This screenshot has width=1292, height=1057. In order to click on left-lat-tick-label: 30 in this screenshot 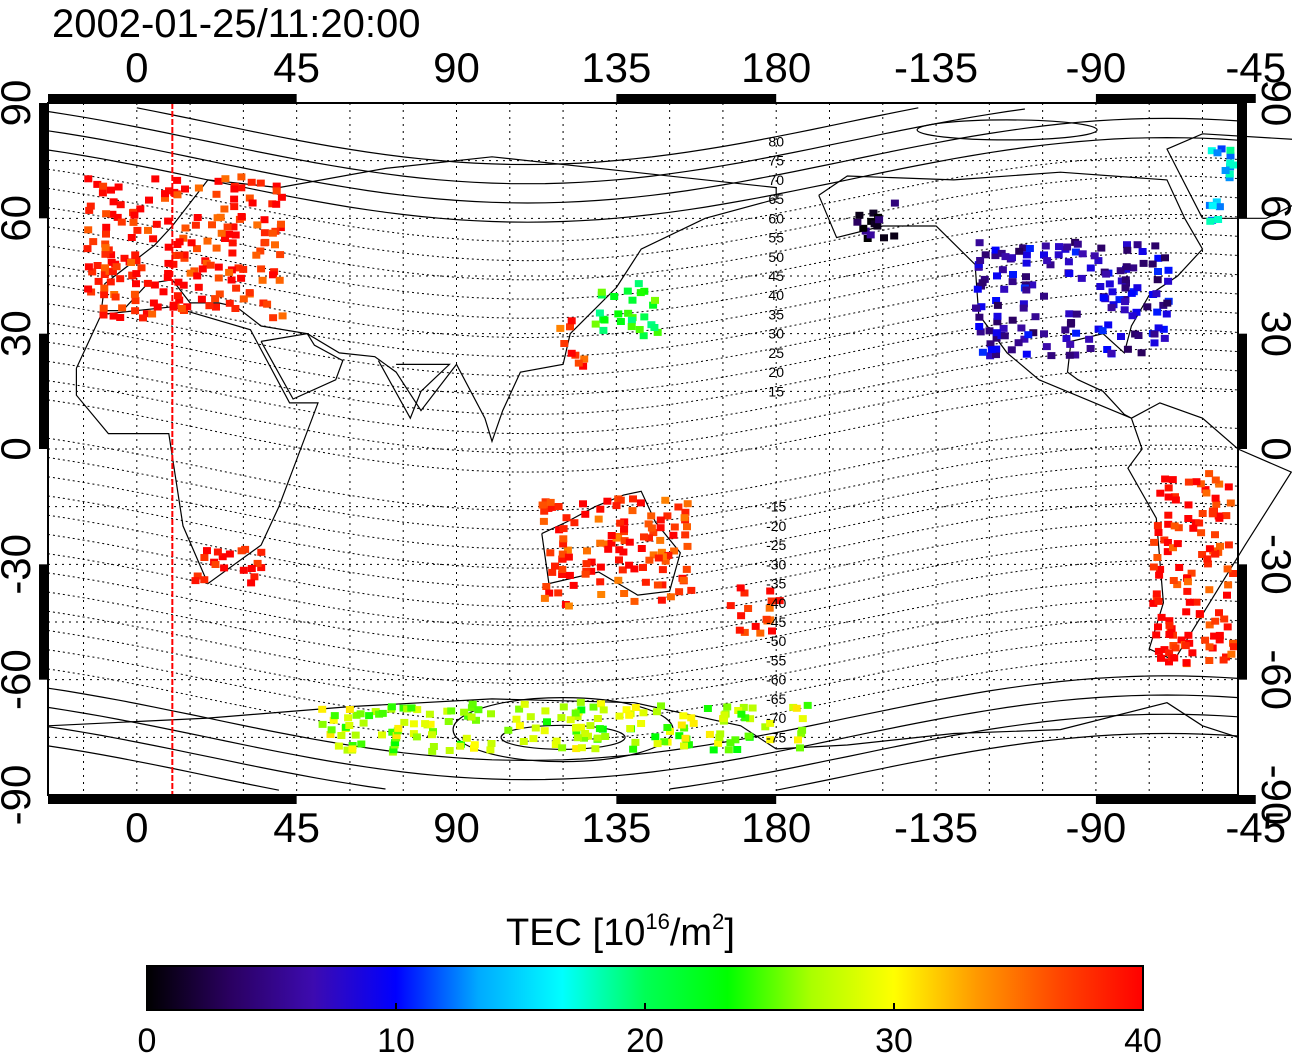, I will do `click(19, 333)`.